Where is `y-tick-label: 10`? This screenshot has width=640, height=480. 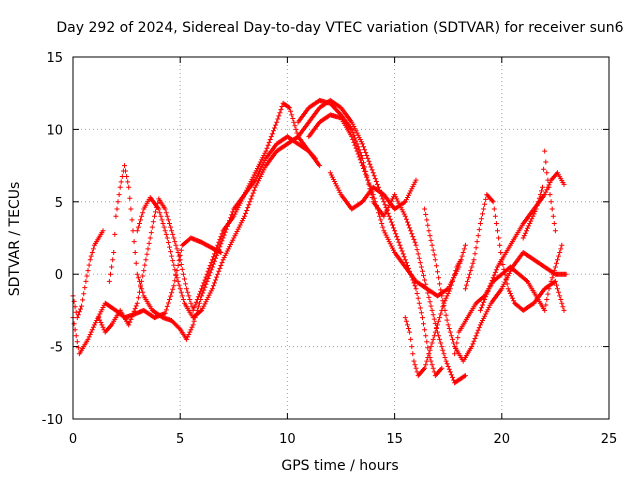
y-tick-label: 10 is located at coordinates (54, 130).